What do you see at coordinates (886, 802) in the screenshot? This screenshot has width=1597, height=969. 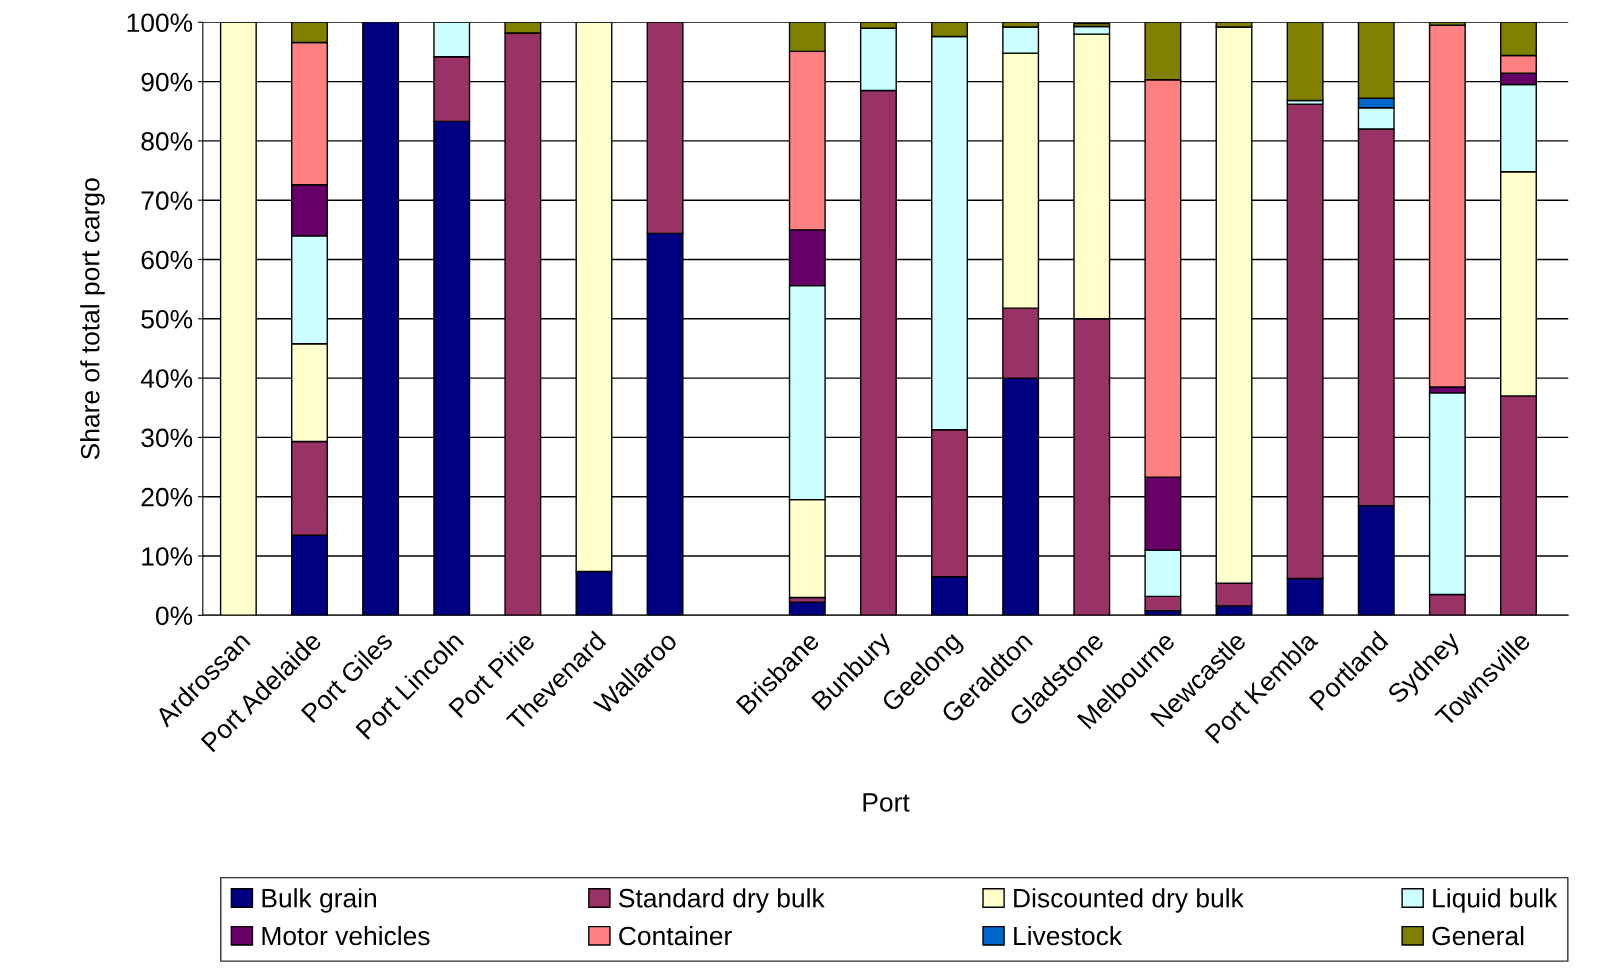 I see `x-axis-title: Port` at bounding box center [886, 802].